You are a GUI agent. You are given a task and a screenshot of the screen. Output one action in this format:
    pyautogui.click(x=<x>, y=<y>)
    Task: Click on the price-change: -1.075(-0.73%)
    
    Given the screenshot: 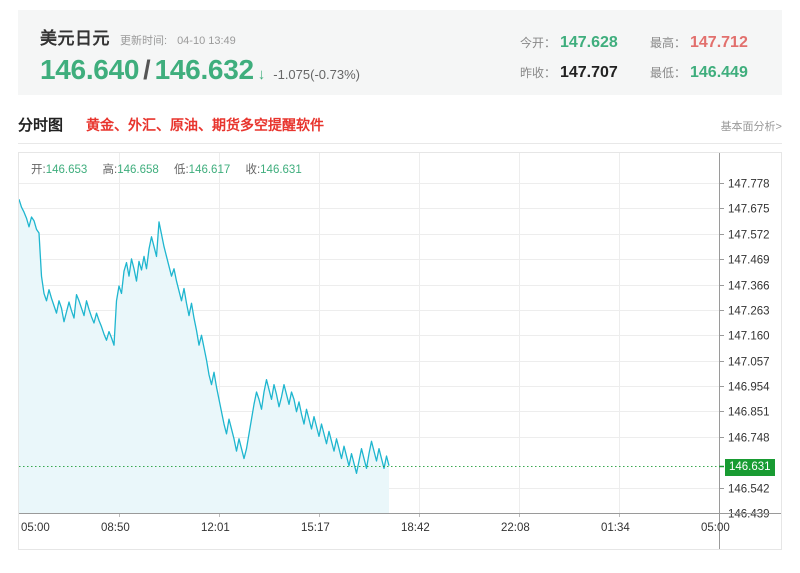 What is the action you would take?
    pyautogui.click(x=316, y=74)
    